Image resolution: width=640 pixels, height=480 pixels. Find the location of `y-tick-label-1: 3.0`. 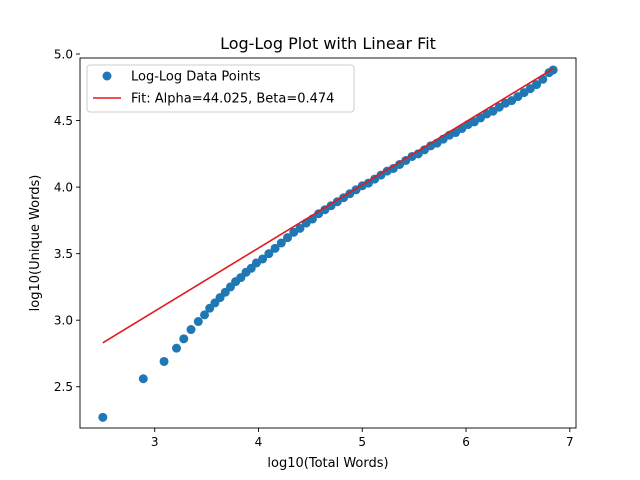

y-tick-label-1: 3.0 is located at coordinates (63, 321).